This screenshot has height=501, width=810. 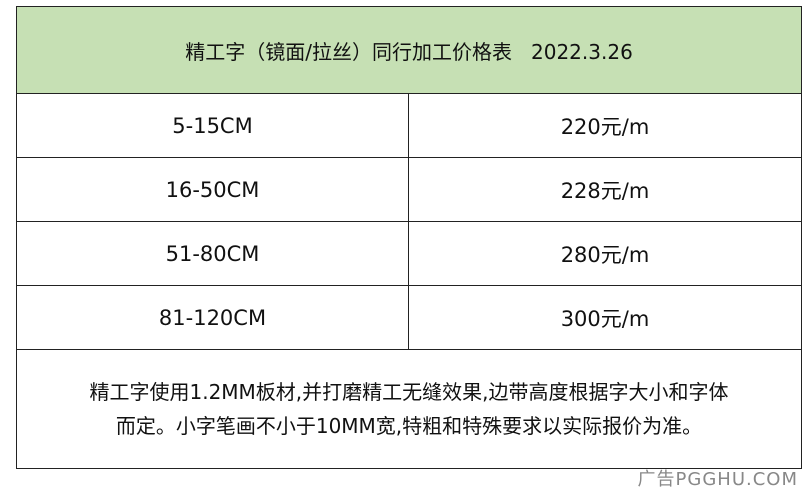 I want to click on size-range: 5-15CM, so click(x=212, y=125).